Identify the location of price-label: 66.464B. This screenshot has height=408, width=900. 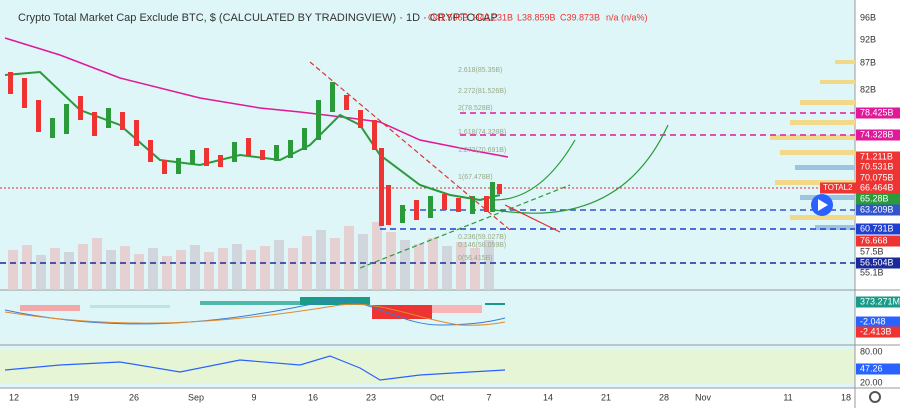
(877, 187).